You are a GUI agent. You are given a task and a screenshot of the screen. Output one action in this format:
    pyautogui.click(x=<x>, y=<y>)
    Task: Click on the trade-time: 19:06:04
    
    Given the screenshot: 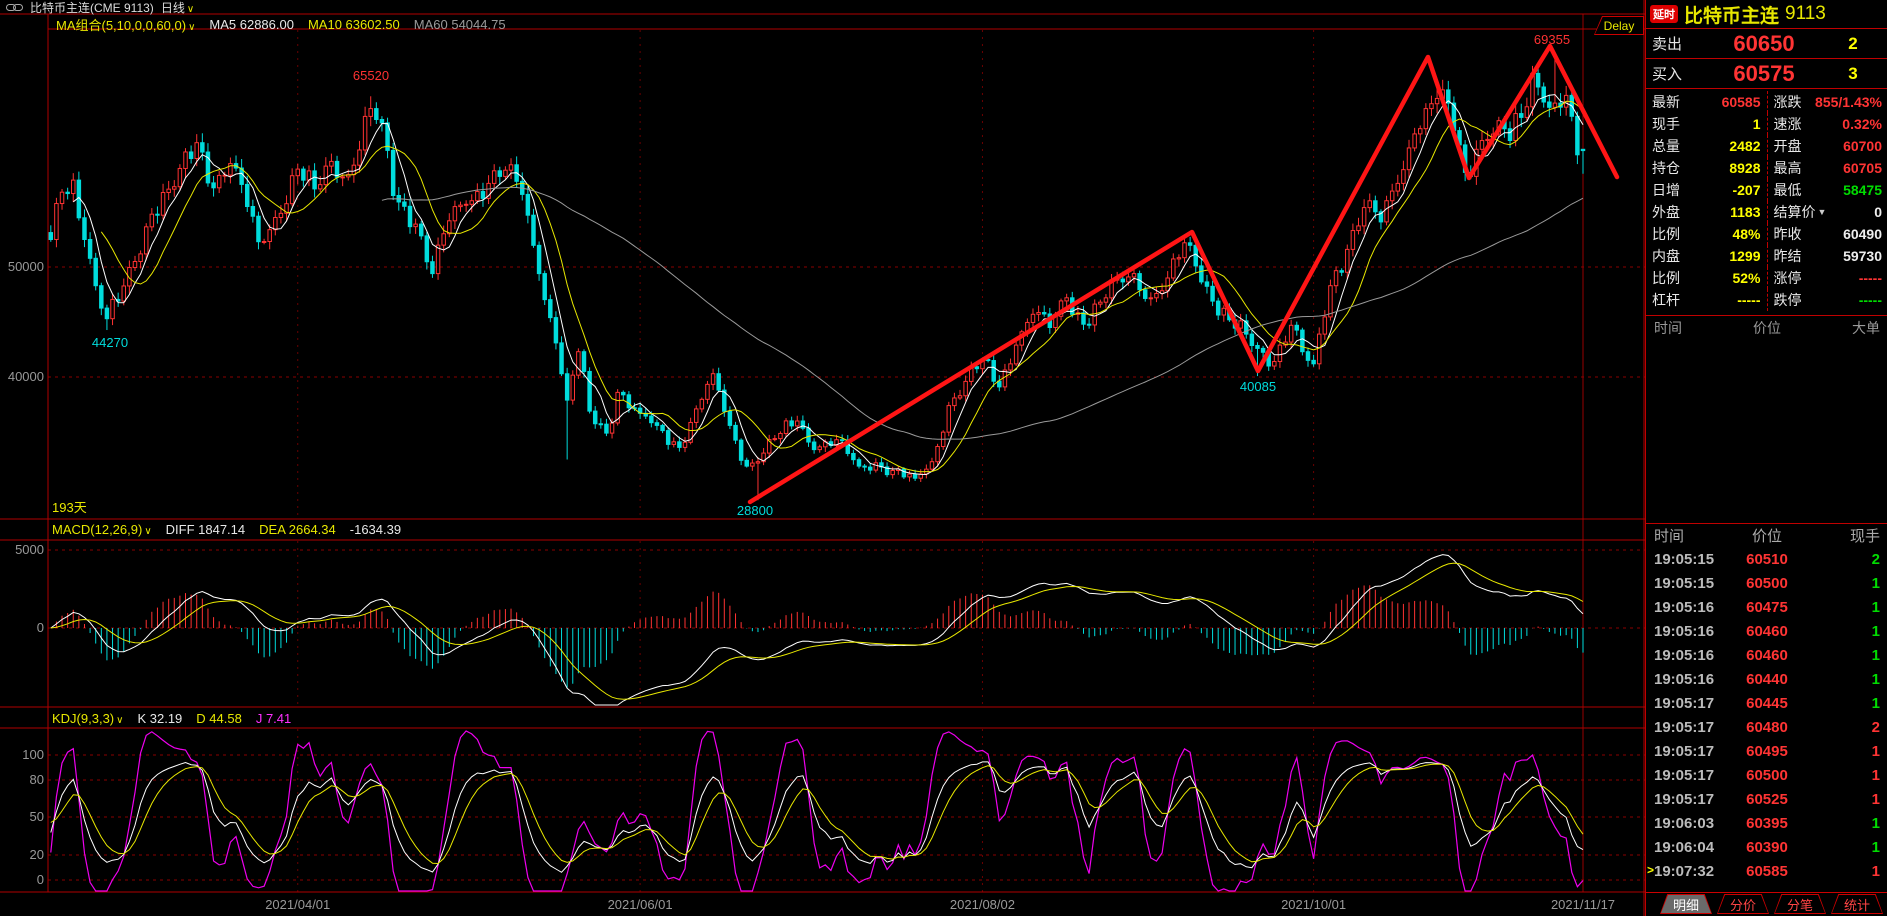 What is the action you would take?
    pyautogui.click(x=1684, y=847)
    